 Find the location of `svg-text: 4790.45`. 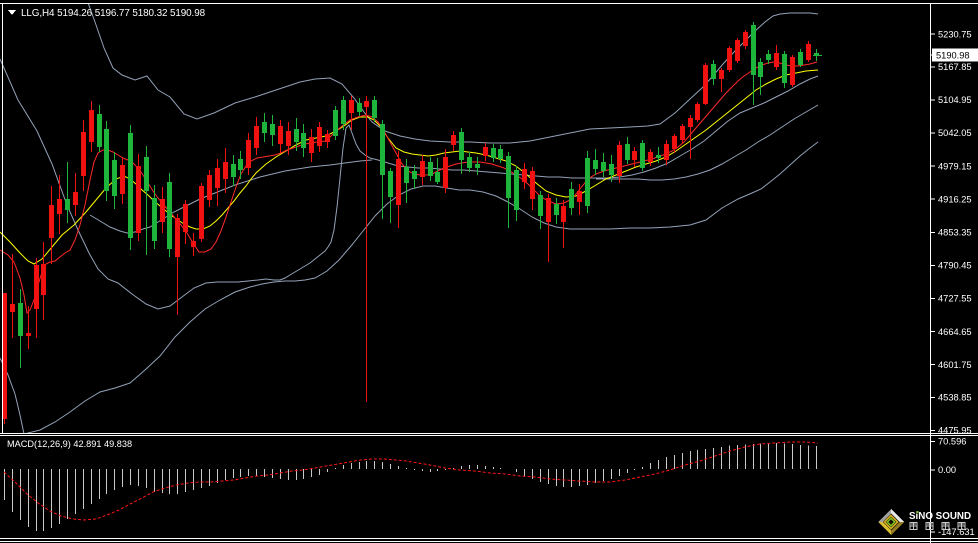

svg-text: 4790.45 is located at coordinates (955, 266).